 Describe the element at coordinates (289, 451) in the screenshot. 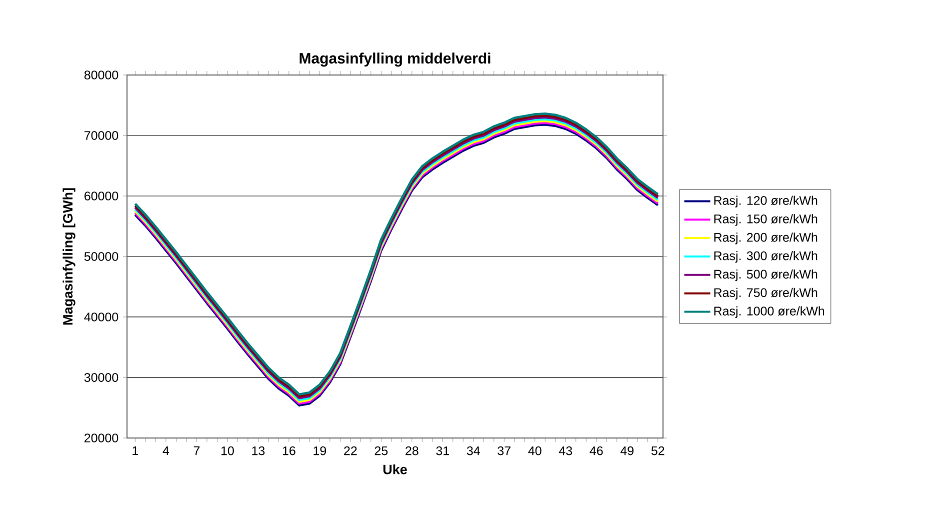

I see `x-tick-label: 16` at that location.